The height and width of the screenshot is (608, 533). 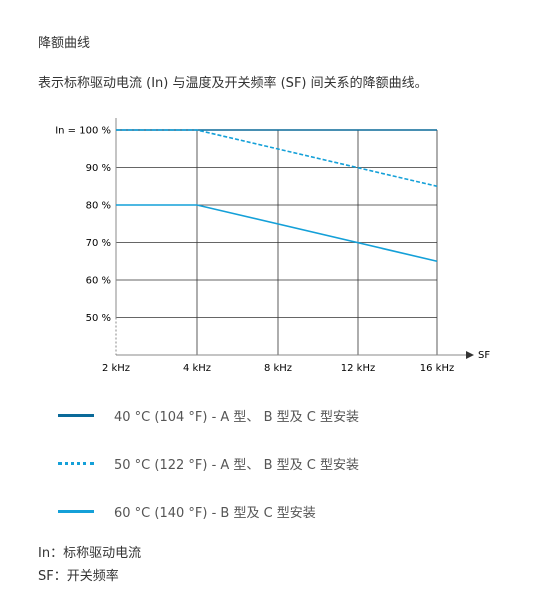 What do you see at coordinates (98, 318) in the screenshot?
I see `y-tick-label-50: 50 %` at bounding box center [98, 318].